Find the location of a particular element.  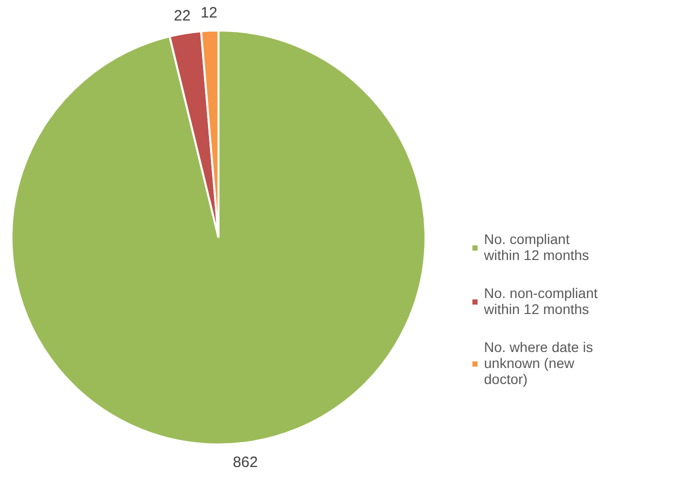

legend-label: No. where date is unknown (new doctor) is located at coordinates (538, 363).